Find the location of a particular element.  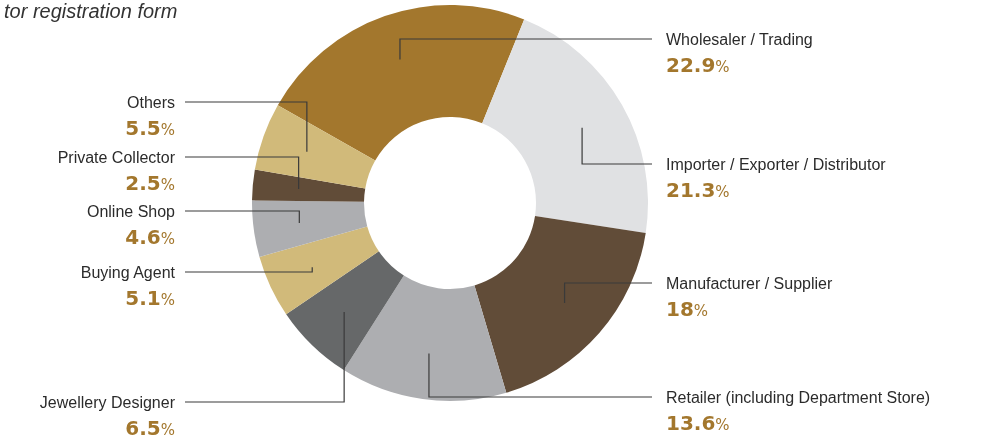

chart-title: tor registration form is located at coordinates (91, 11).